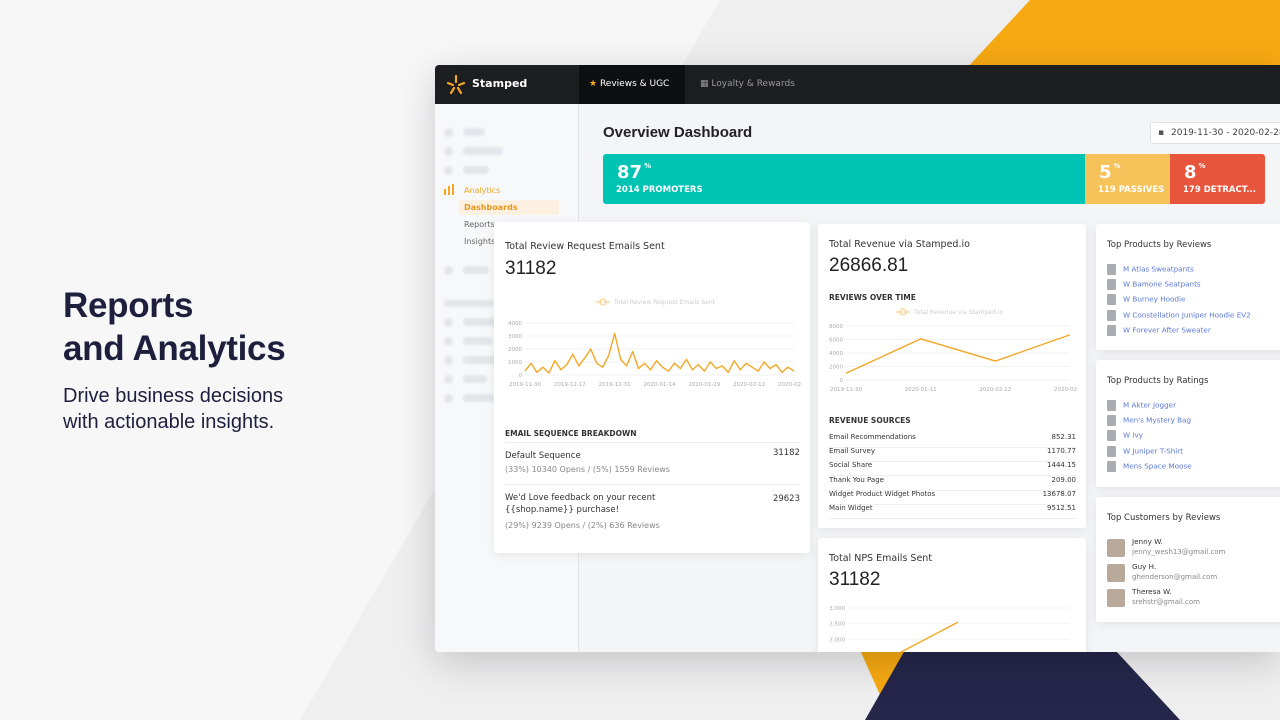 The image size is (1280, 720). I want to click on avatar, so click(1116, 598).